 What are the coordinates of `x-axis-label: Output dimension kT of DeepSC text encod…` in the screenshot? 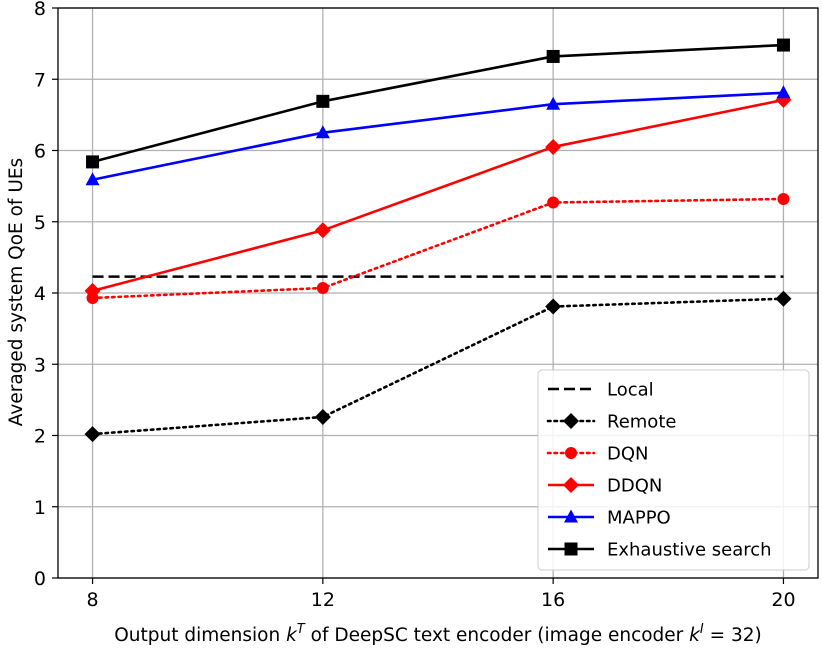 It's located at (438, 634).